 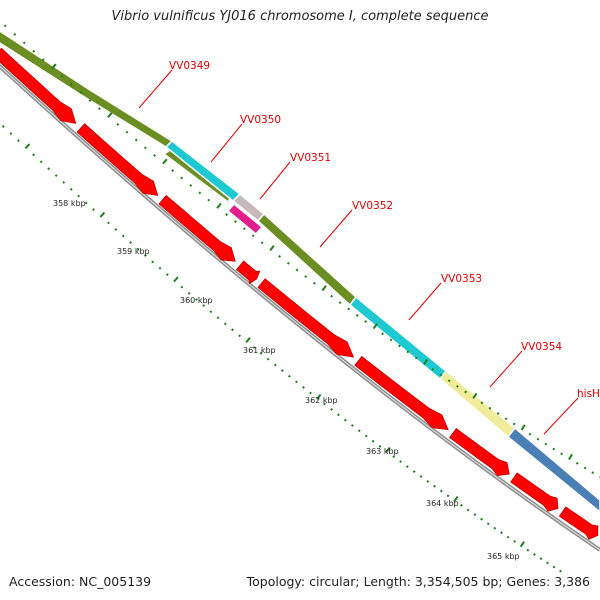 What do you see at coordinates (189, 66) in the screenshot?
I see `gene-label-vv0349: VV0349` at bounding box center [189, 66].